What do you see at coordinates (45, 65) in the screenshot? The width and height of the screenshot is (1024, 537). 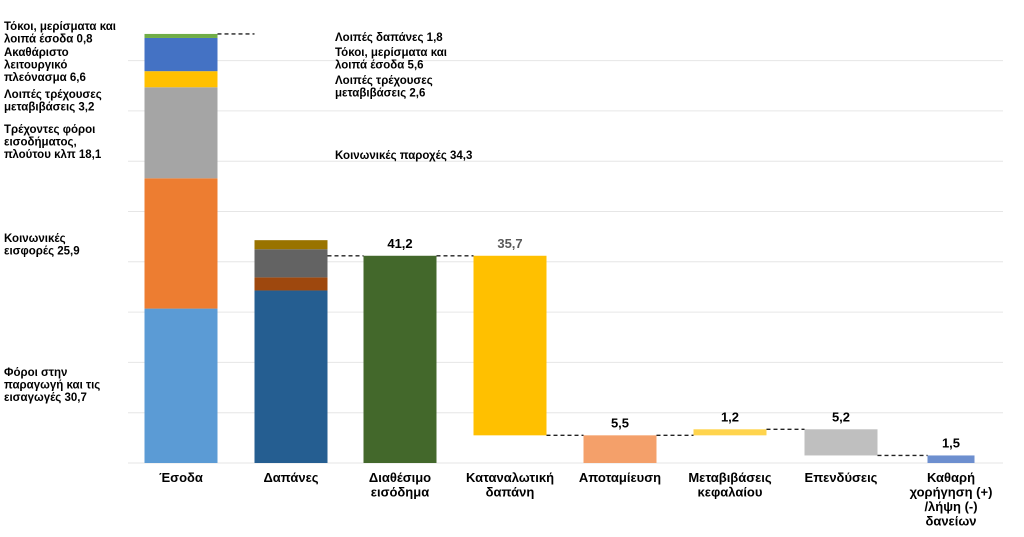 I see `segment-label-ακαθαριστο-λειτουργικο-πλεονασμα: Ακαθάριστο λειτουργικό πλεόνασμα 6,6` at bounding box center [45, 65].